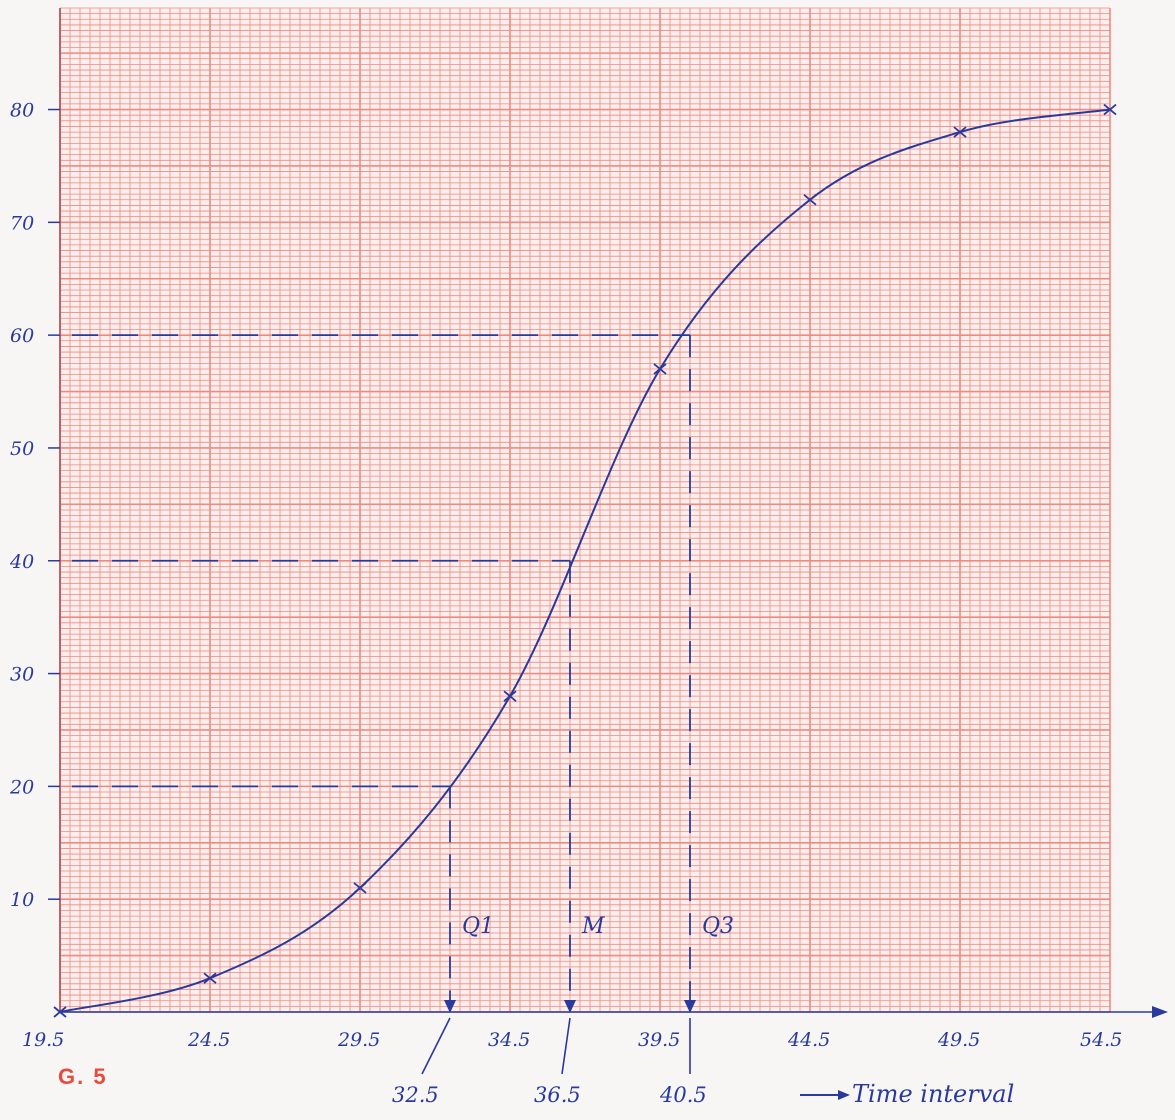 Image resolution: width=1175 pixels, height=1120 pixels. What do you see at coordinates (566, 1046) in the screenshot?
I see `guide-pointer-M` at bounding box center [566, 1046].